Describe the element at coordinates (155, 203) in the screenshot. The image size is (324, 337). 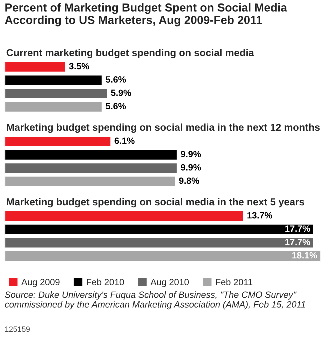
I see `y-tick-label: Marketing budget spending on social media in the next 5 years` at that location.